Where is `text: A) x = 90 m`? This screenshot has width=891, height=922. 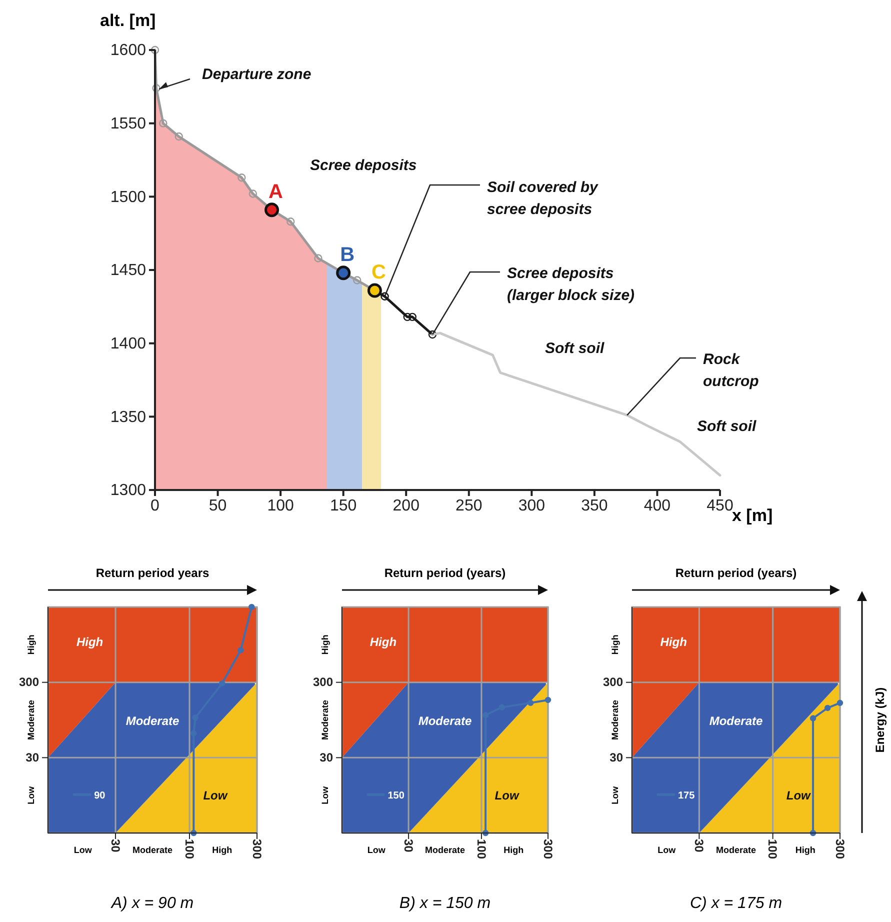 text: A) x = 90 m is located at coordinates (152, 903).